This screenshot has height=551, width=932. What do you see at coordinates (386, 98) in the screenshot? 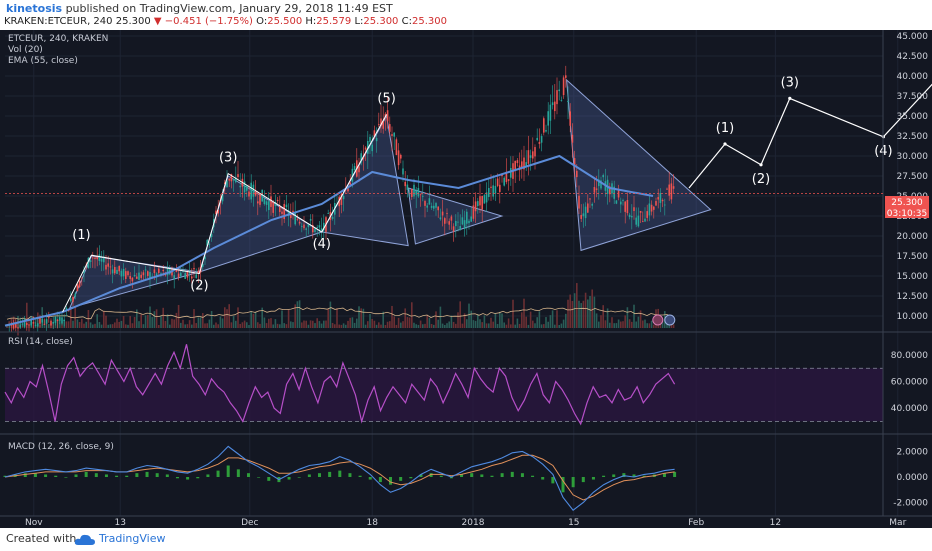
I see `wave-label: (5)` at bounding box center [386, 98].